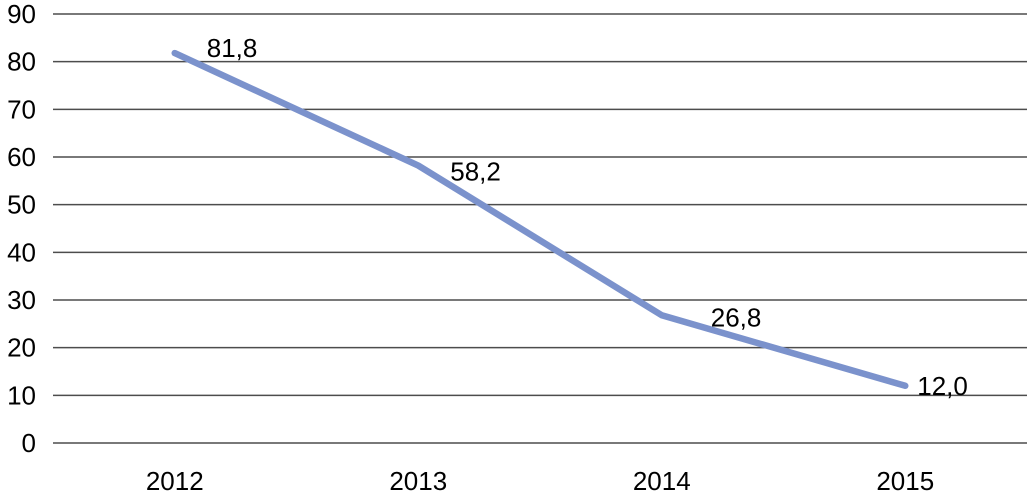 This screenshot has width=1027, height=494. Describe the element at coordinates (21, 252) in the screenshot. I see `y-tick-label: 40` at that location.